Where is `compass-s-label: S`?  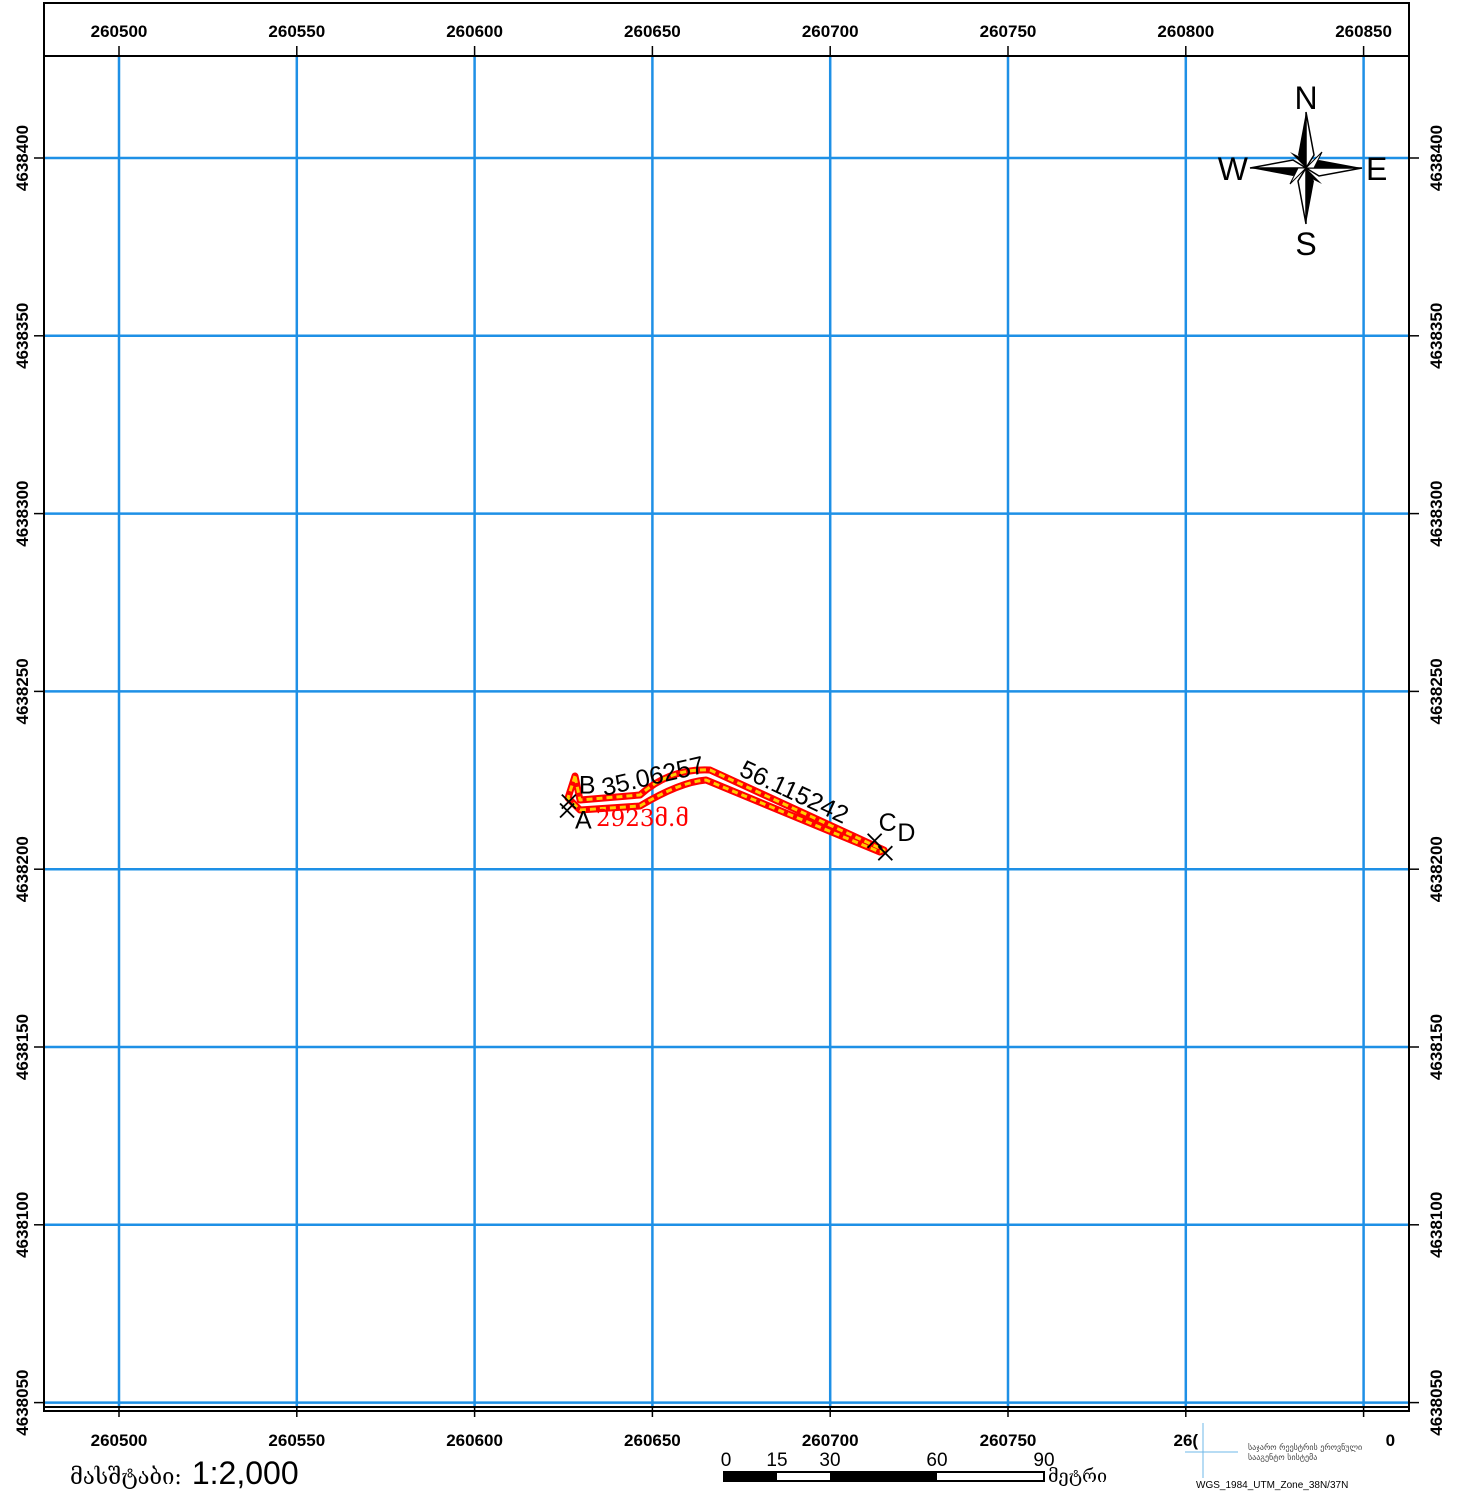 compass-s-label: S is located at coordinates (1305, 244).